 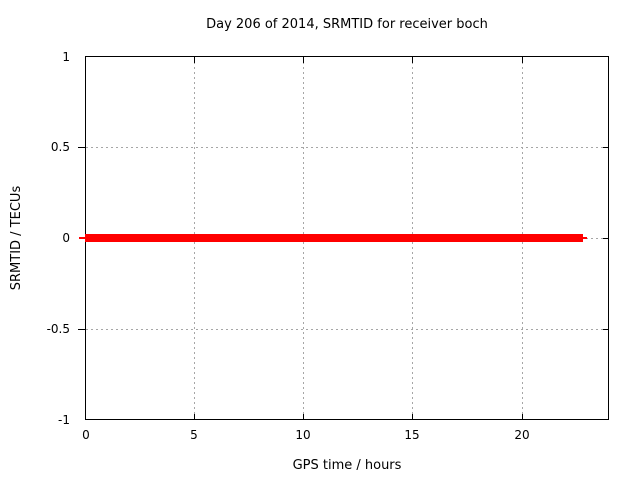 What do you see at coordinates (585, 238) in the screenshot?
I see `series-line-end-stub` at bounding box center [585, 238].